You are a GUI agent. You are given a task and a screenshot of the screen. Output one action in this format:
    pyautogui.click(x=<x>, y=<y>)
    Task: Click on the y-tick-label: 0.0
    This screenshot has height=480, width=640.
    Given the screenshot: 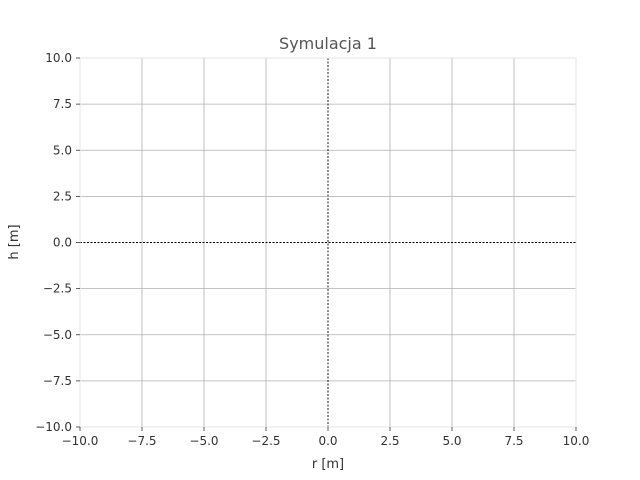 What is the action you would take?
    pyautogui.click(x=62, y=243)
    